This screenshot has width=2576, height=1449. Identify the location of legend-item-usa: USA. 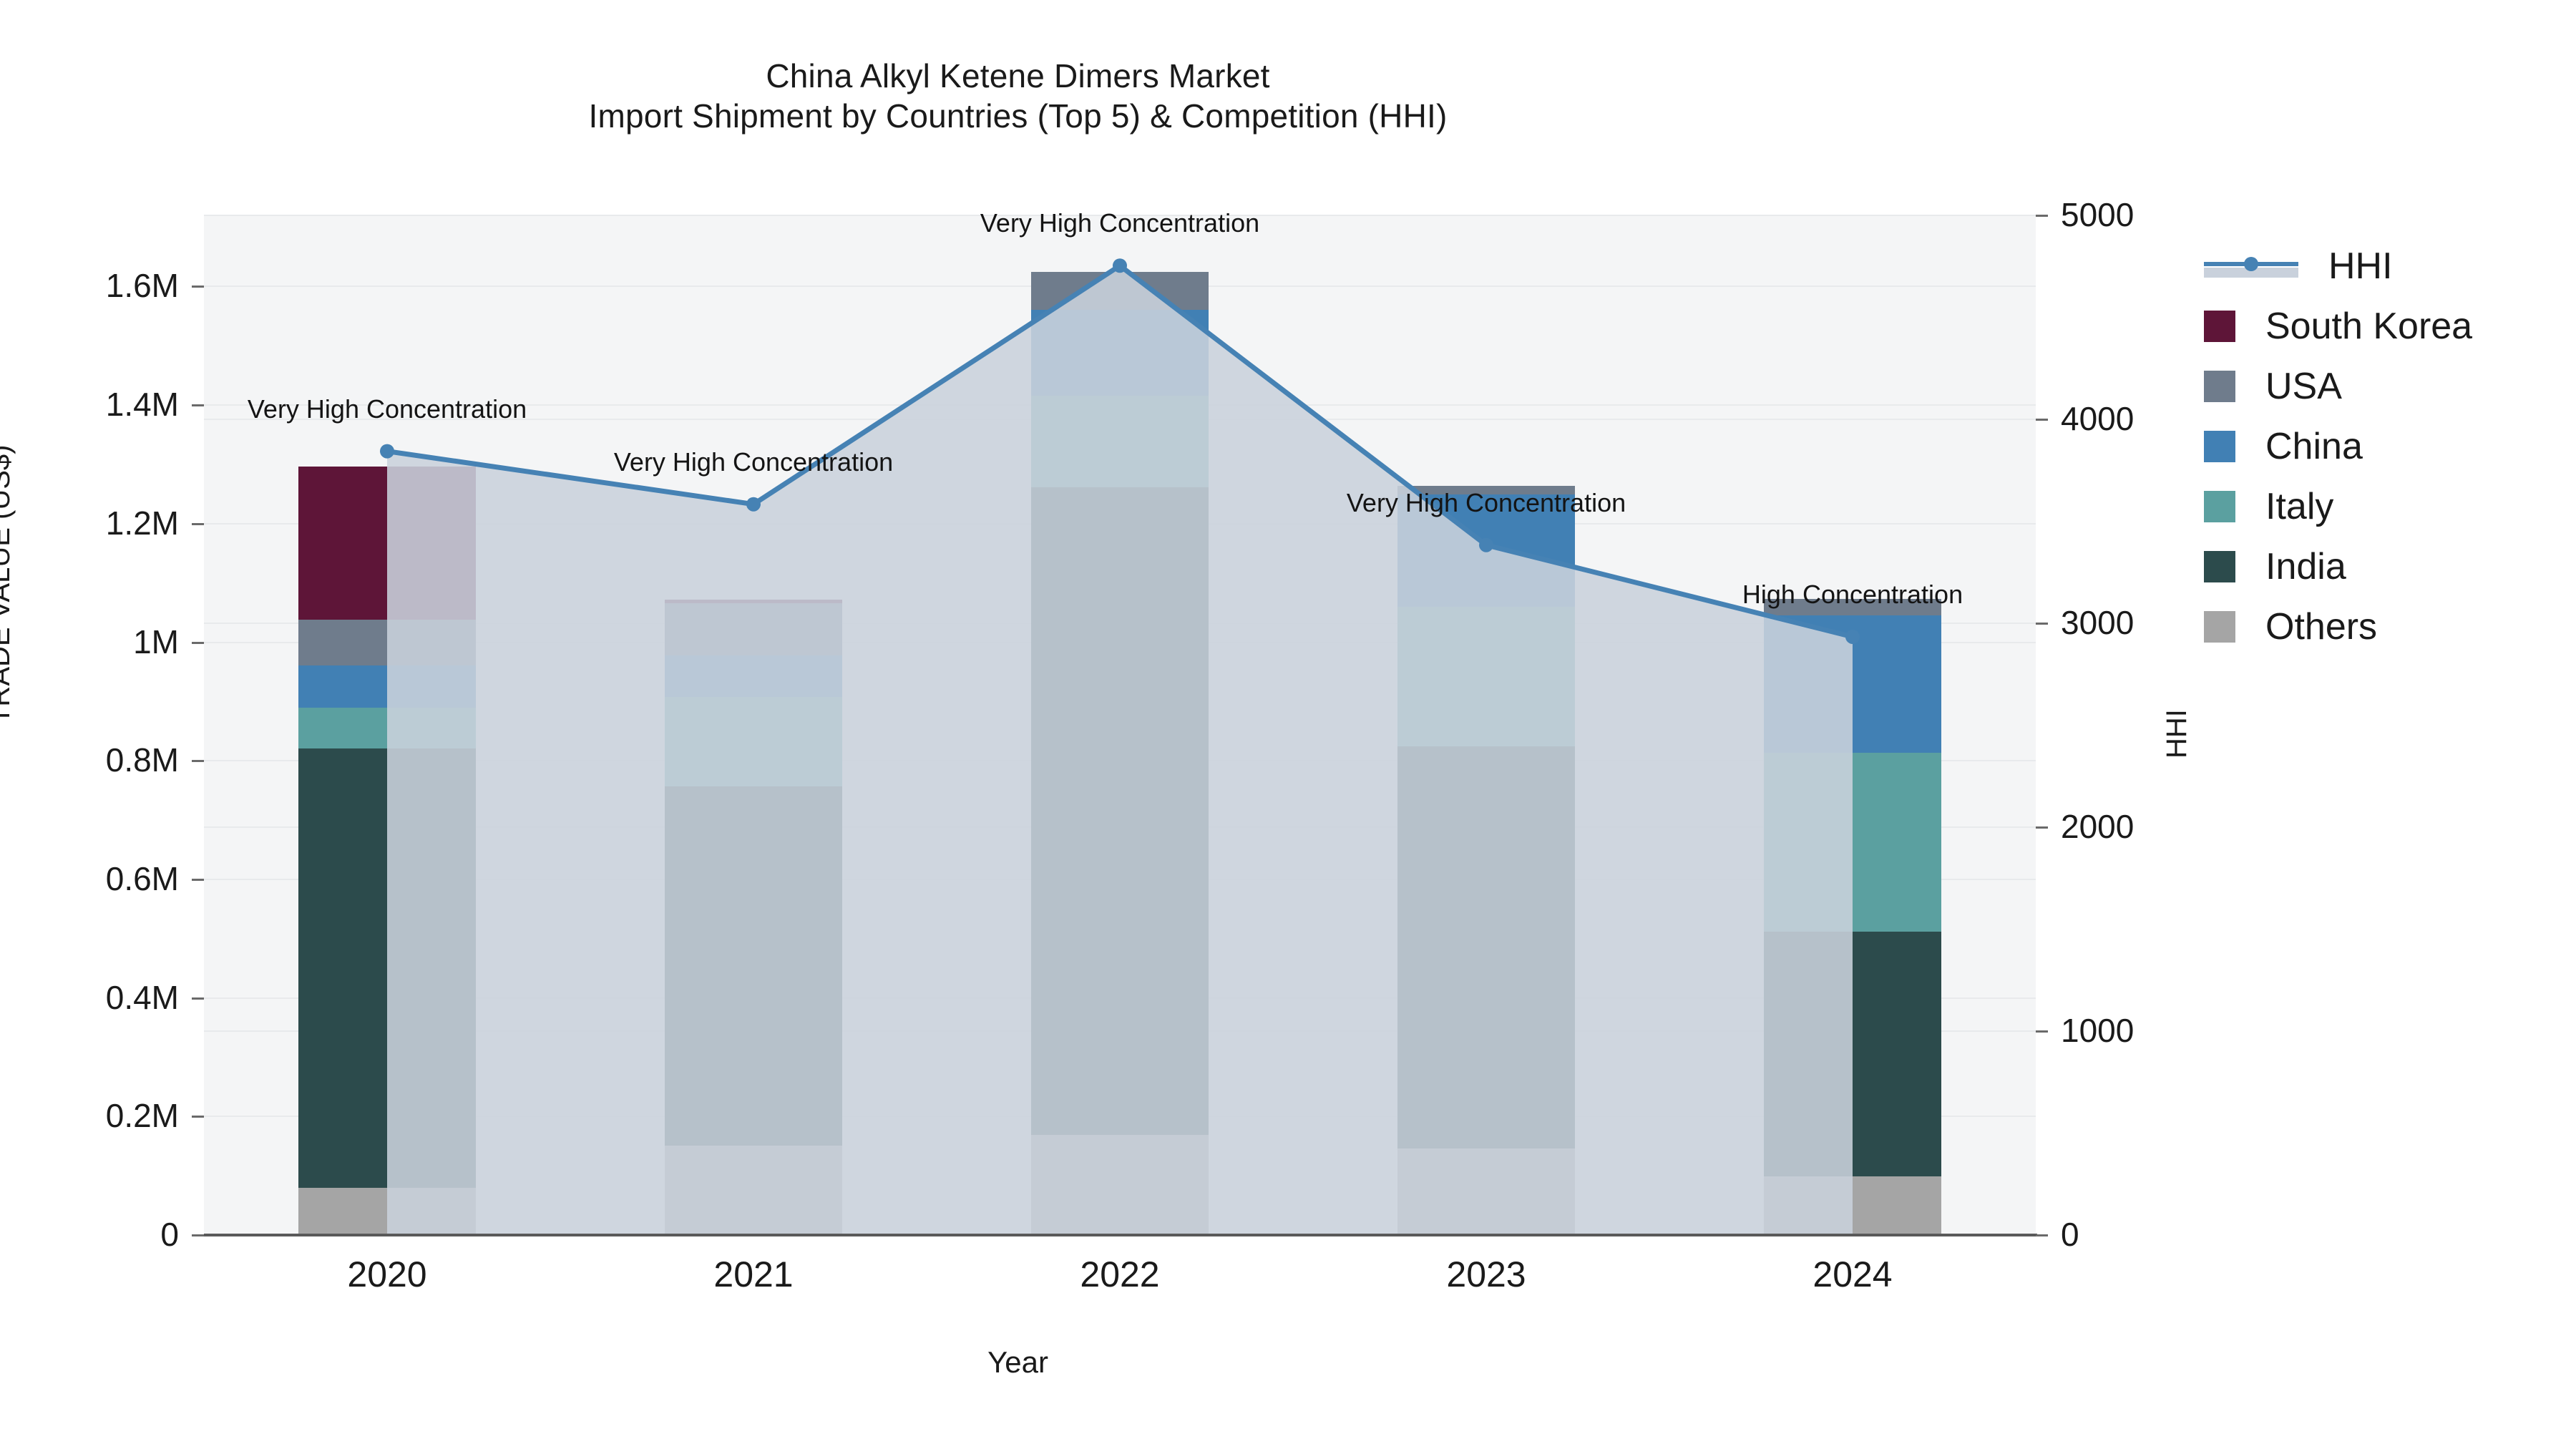
(2338, 386).